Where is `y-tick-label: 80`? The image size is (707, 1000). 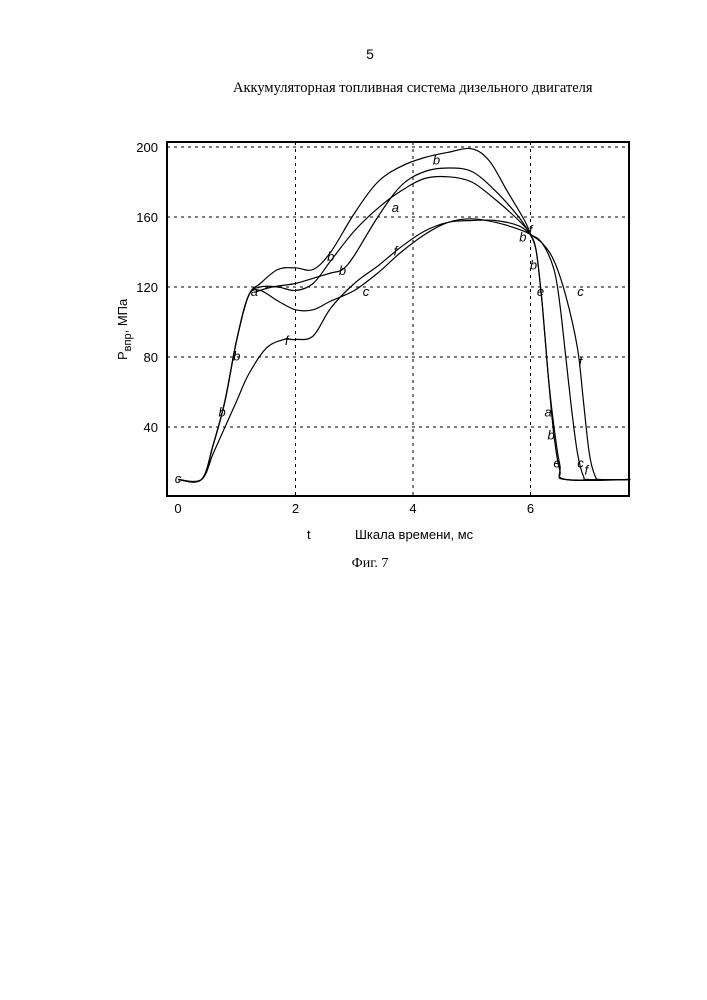
y-tick-label: 80 is located at coordinates (151, 357).